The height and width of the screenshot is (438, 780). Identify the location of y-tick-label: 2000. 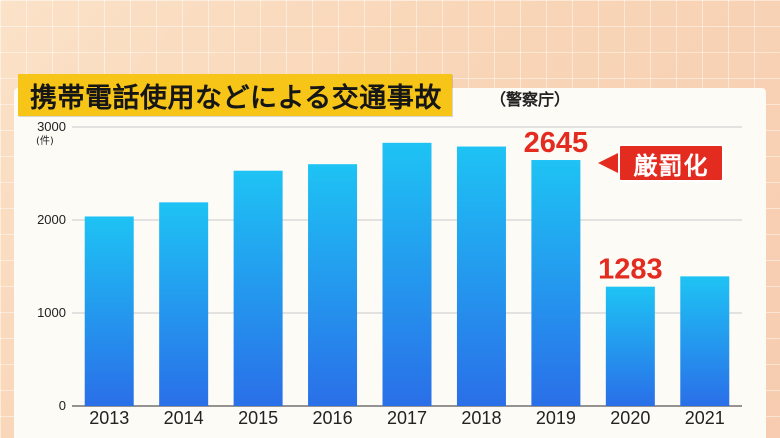
(51, 219).